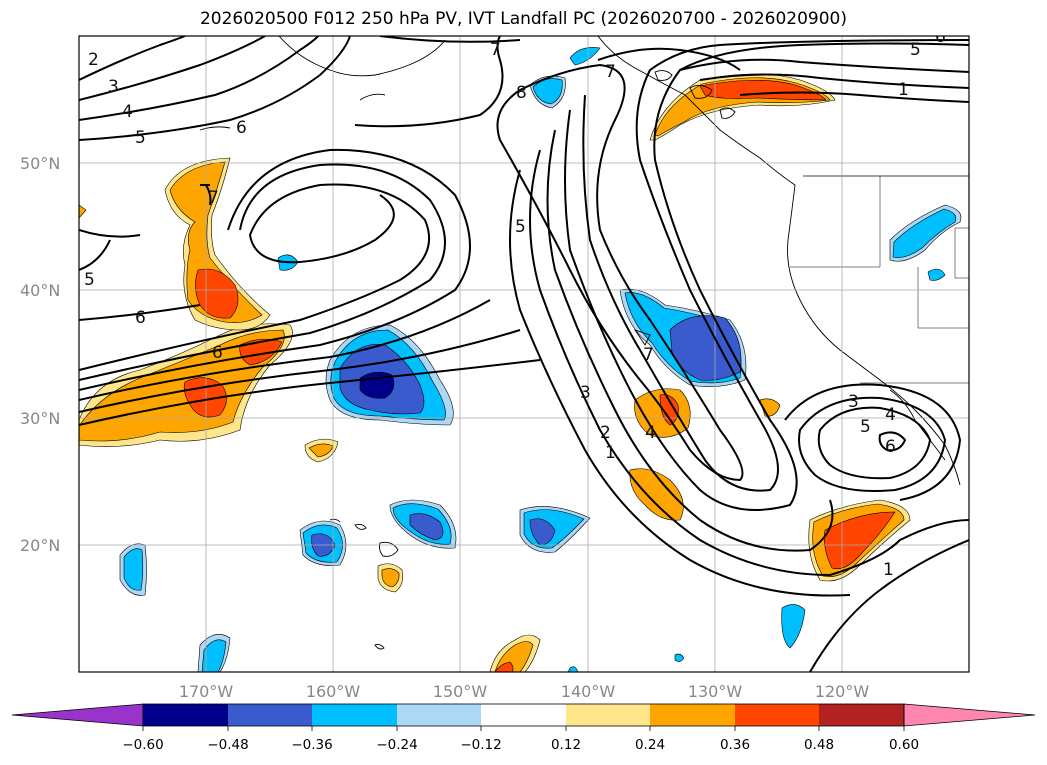 This screenshot has width=1047, height=765. Describe the element at coordinates (333, 691) in the screenshot. I see `lon-label-160w: 160°W` at that location.